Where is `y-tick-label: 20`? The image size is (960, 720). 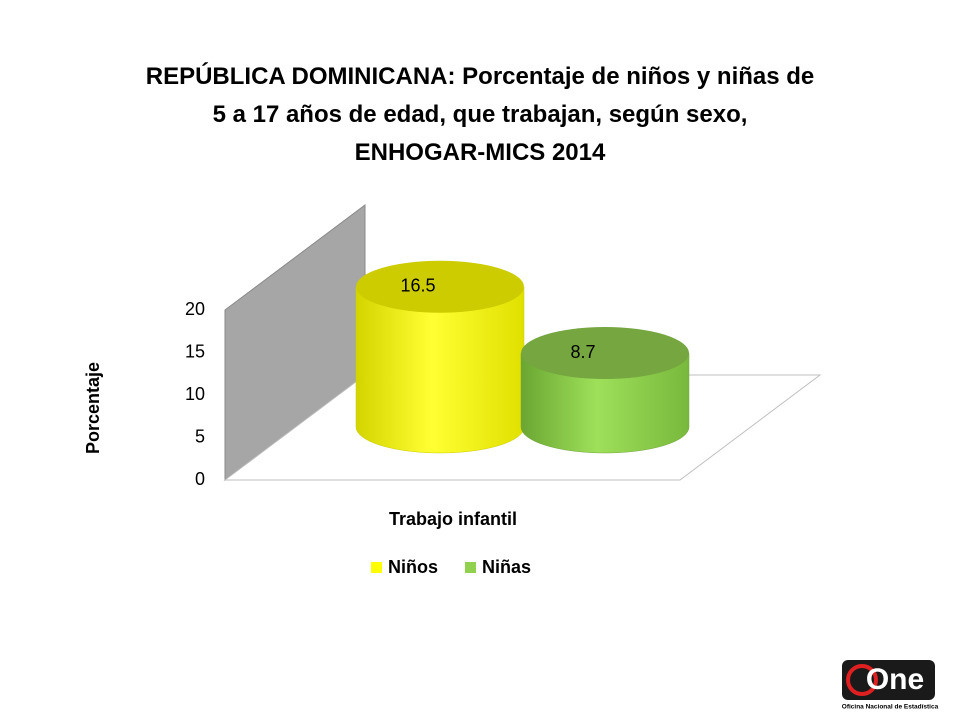 y-tick-label: 20 is located at coordinates (195, 309).